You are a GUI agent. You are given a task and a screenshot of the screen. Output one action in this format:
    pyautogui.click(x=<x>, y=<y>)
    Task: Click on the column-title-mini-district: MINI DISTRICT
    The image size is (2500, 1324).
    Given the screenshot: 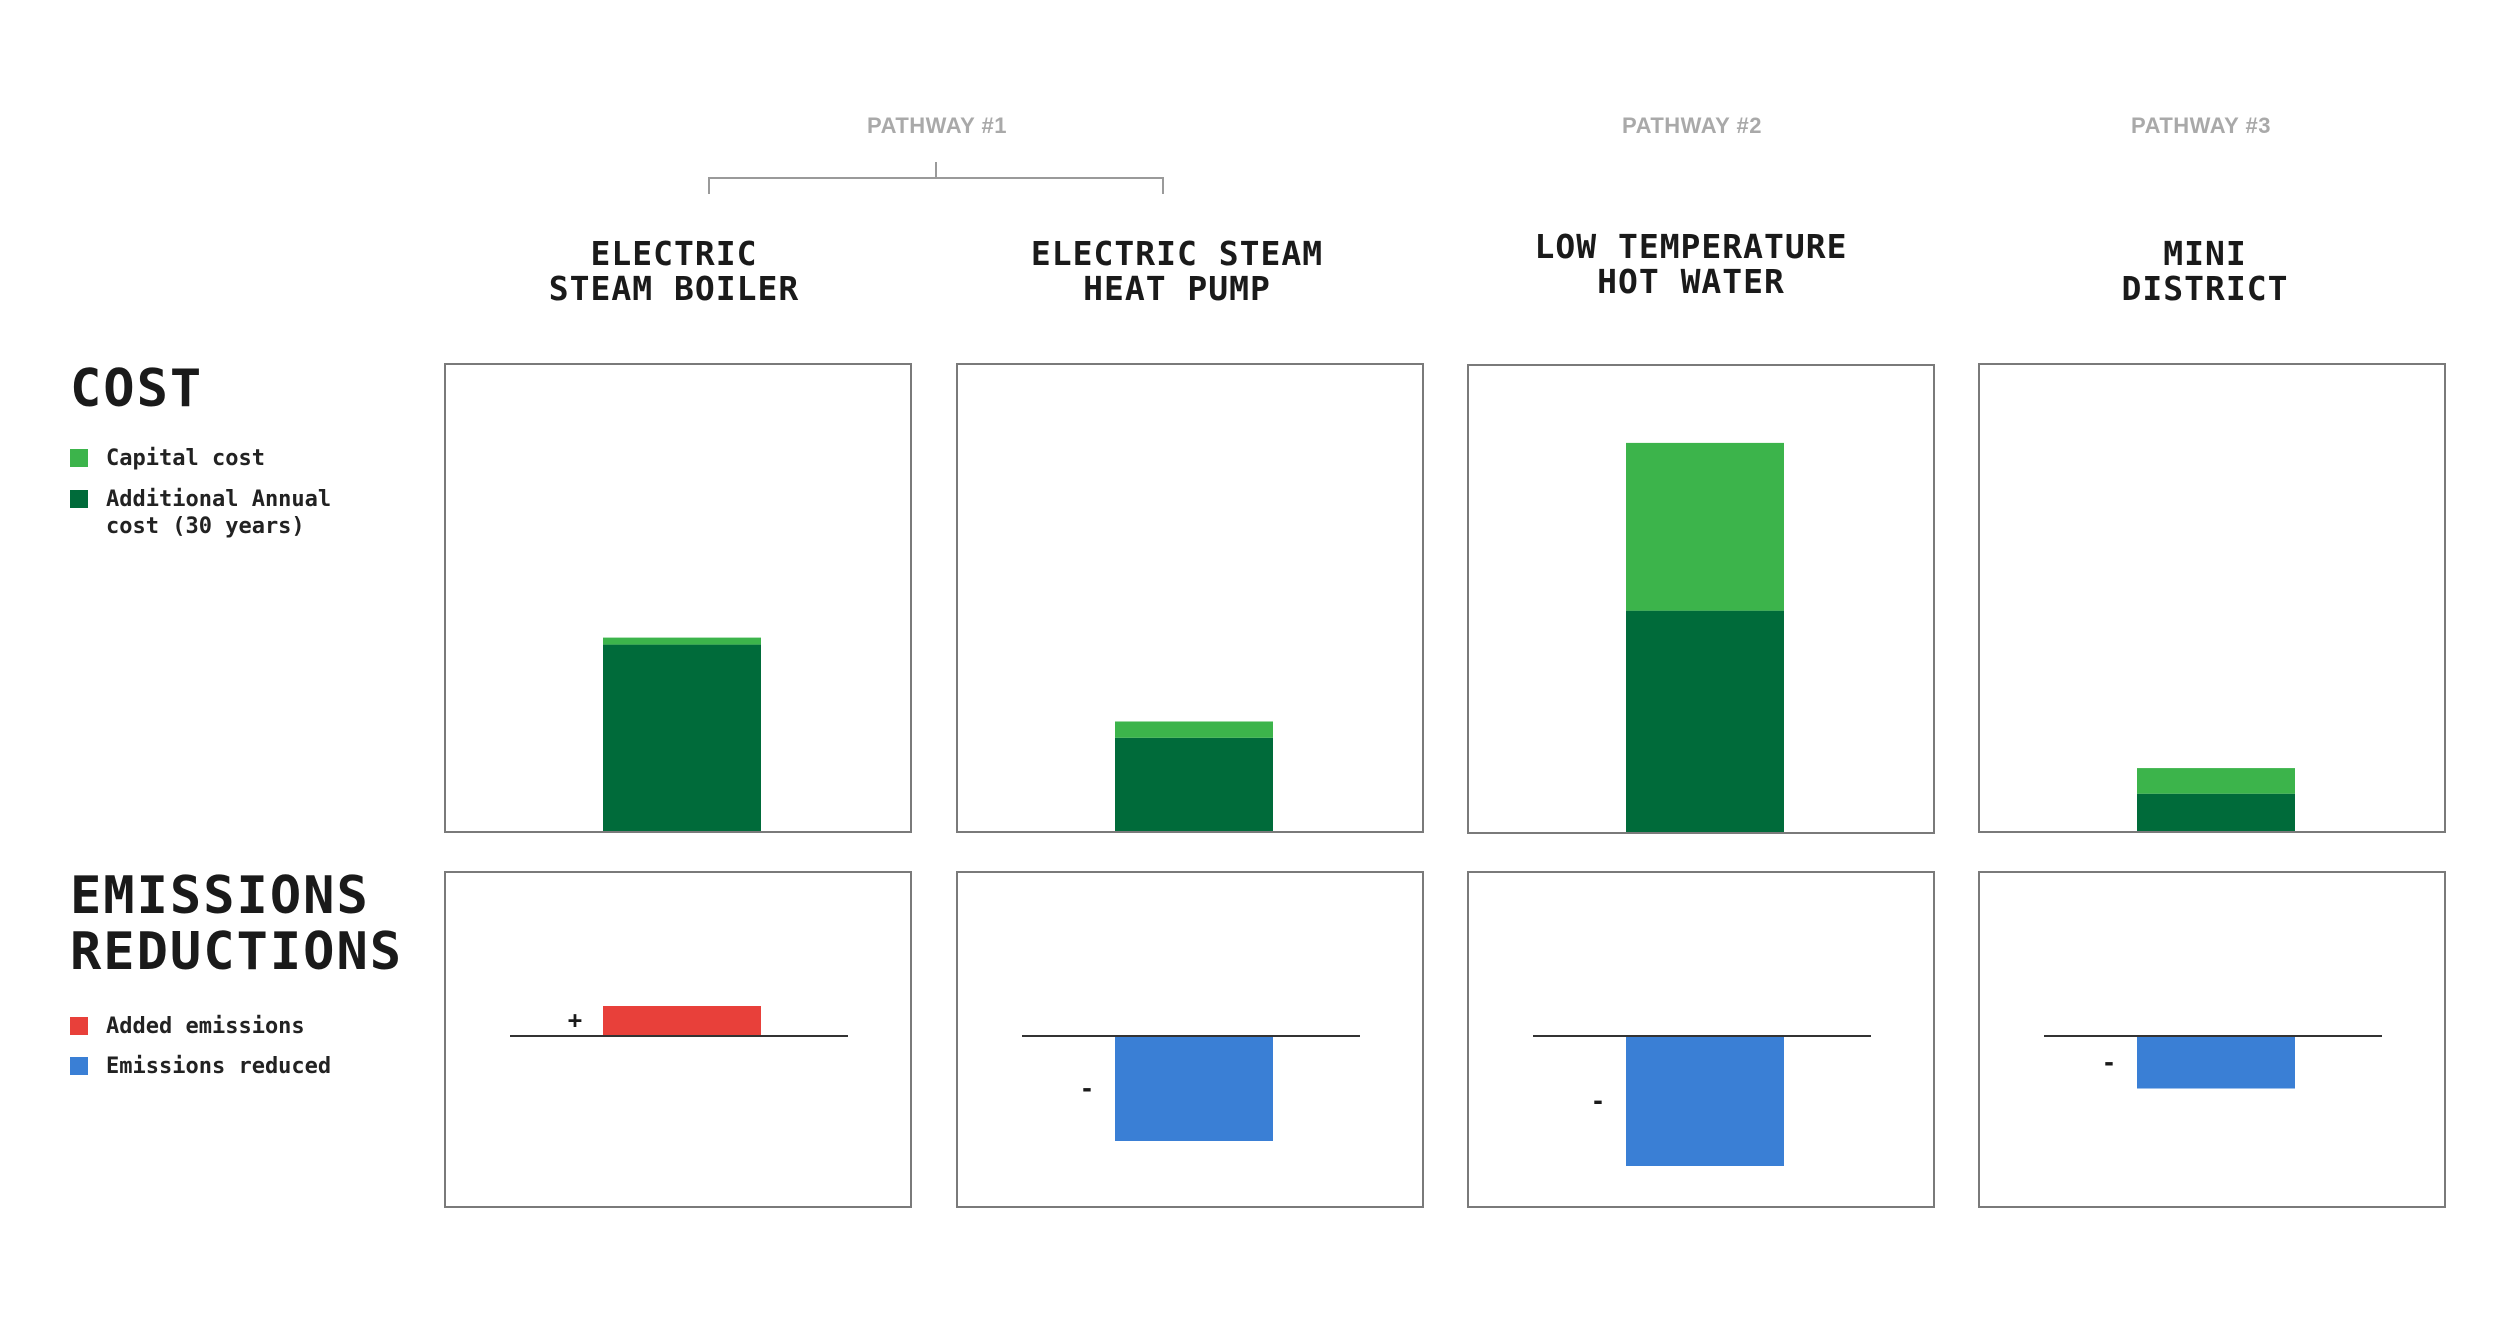 What is the action you would take?
    pyautogui.click(x=2205, y=271)
    